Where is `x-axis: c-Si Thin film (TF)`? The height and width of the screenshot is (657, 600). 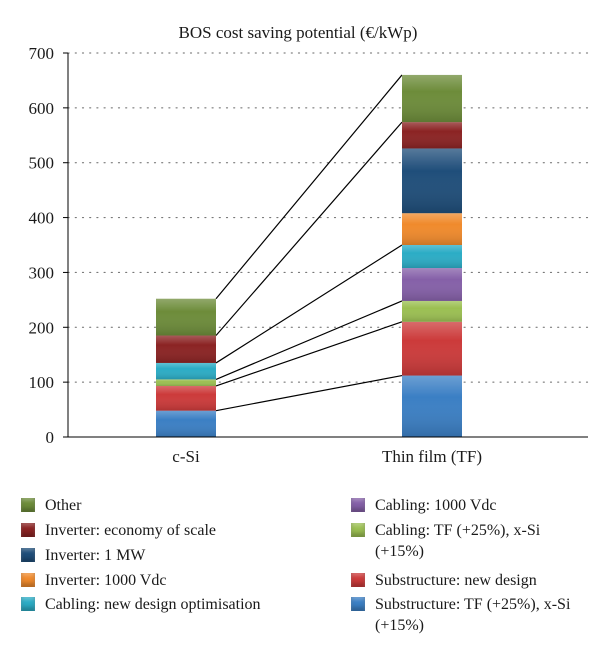
x-axis: c-Si Thin film (TF) is located at coordinates (328, 451).